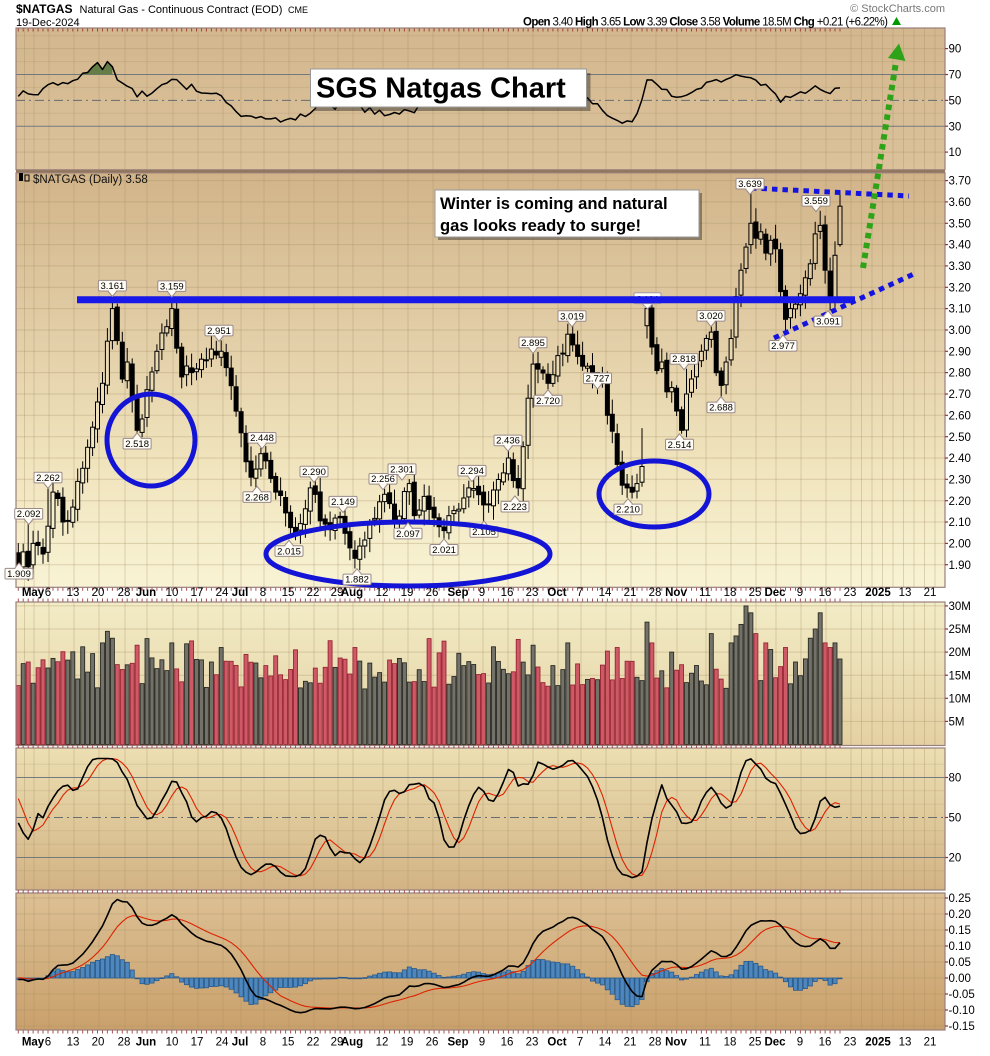  Describe the element at coordinates (960, 438) in the screenshot. I see `svg-text: 2.50` at that location.